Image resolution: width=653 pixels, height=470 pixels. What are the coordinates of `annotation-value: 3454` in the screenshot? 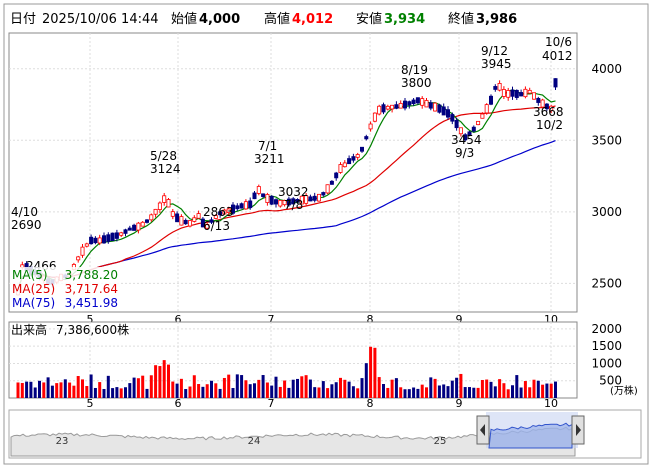 It's located at (466, 140).